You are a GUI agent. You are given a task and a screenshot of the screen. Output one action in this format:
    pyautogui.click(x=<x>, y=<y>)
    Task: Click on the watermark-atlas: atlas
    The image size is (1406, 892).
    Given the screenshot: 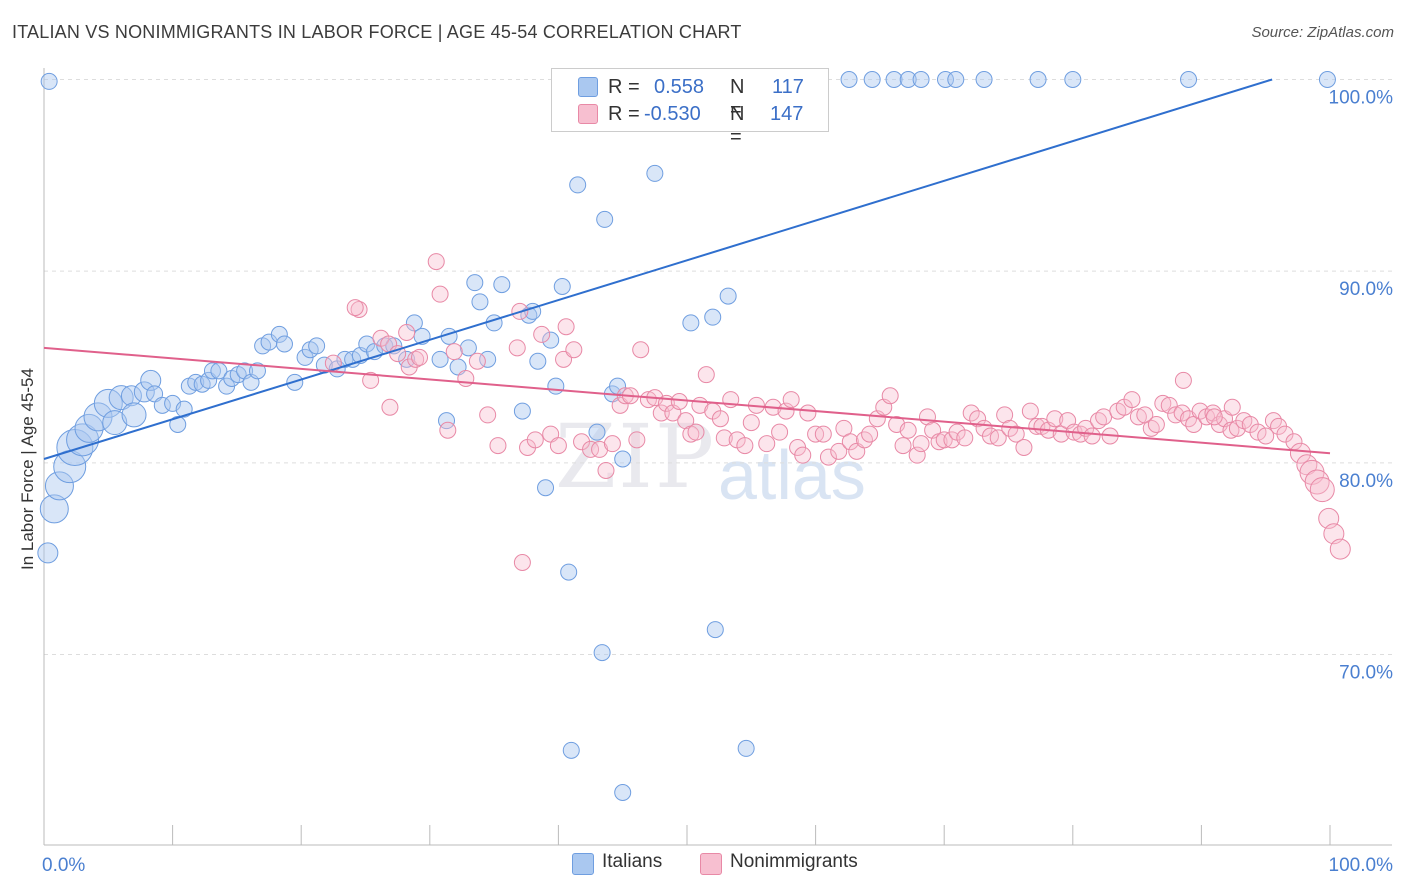 What is the action you would take?
    pyautogui.click(x=792, y=475)
    